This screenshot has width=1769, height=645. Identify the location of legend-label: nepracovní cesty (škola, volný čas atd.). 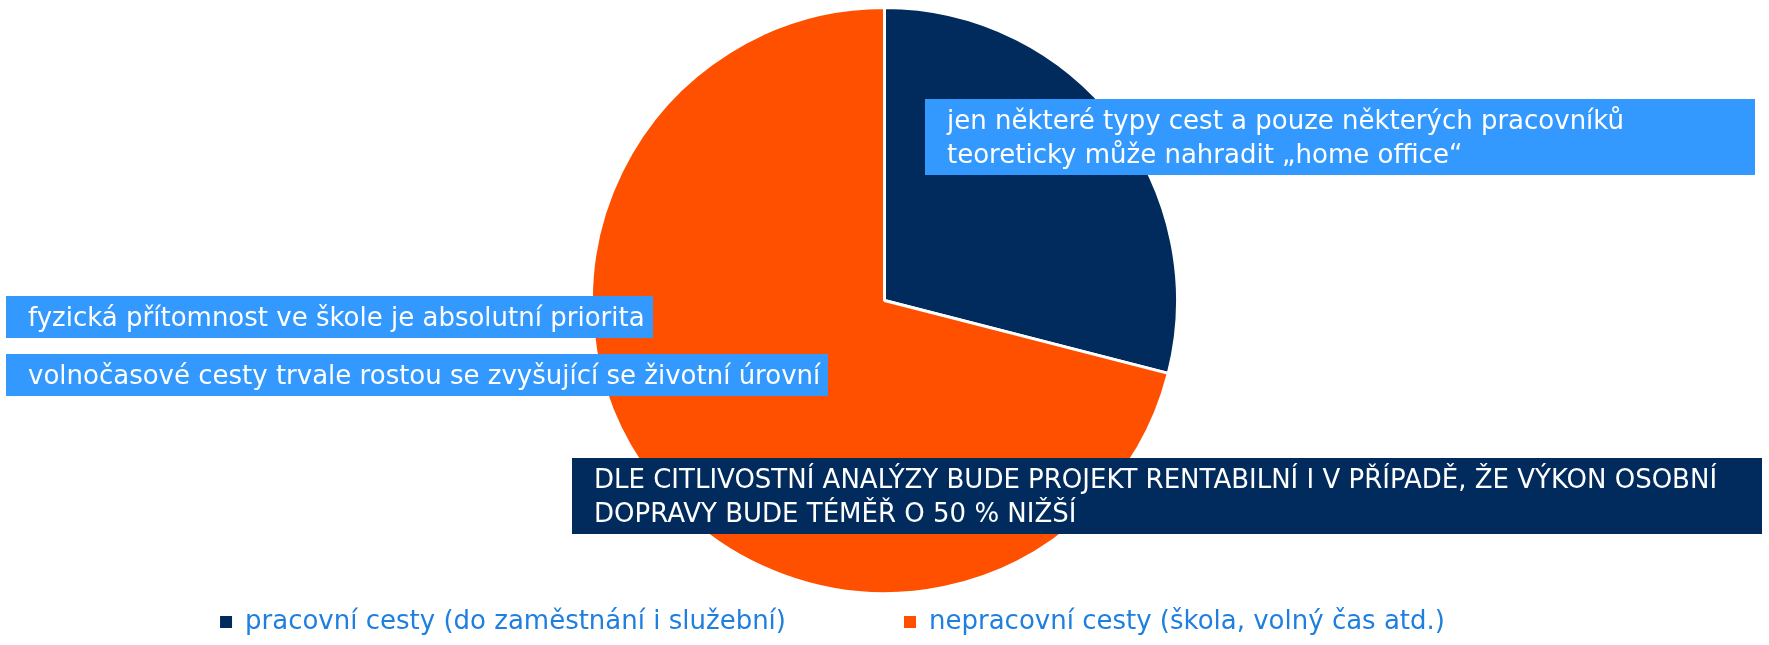
(1238, 619).